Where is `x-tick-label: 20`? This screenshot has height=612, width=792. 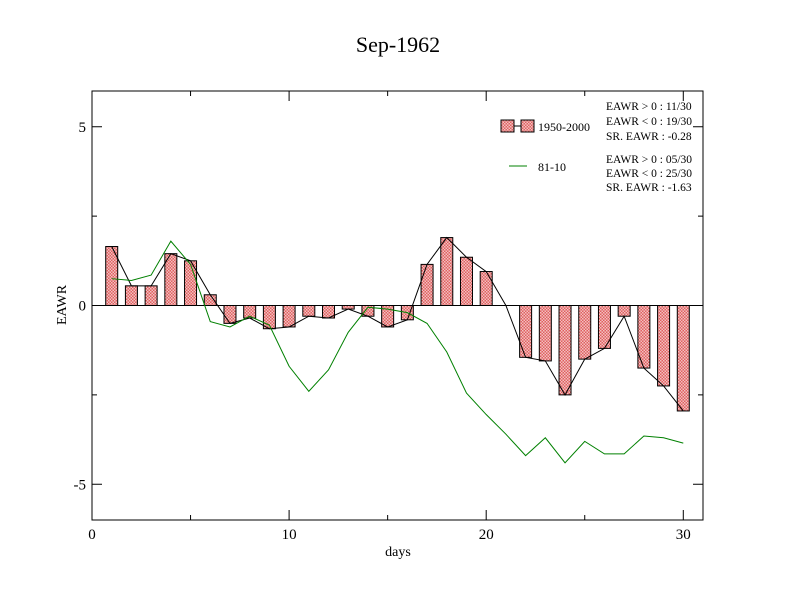 x-tick-label: 20 is located at coordinates (486, 535).